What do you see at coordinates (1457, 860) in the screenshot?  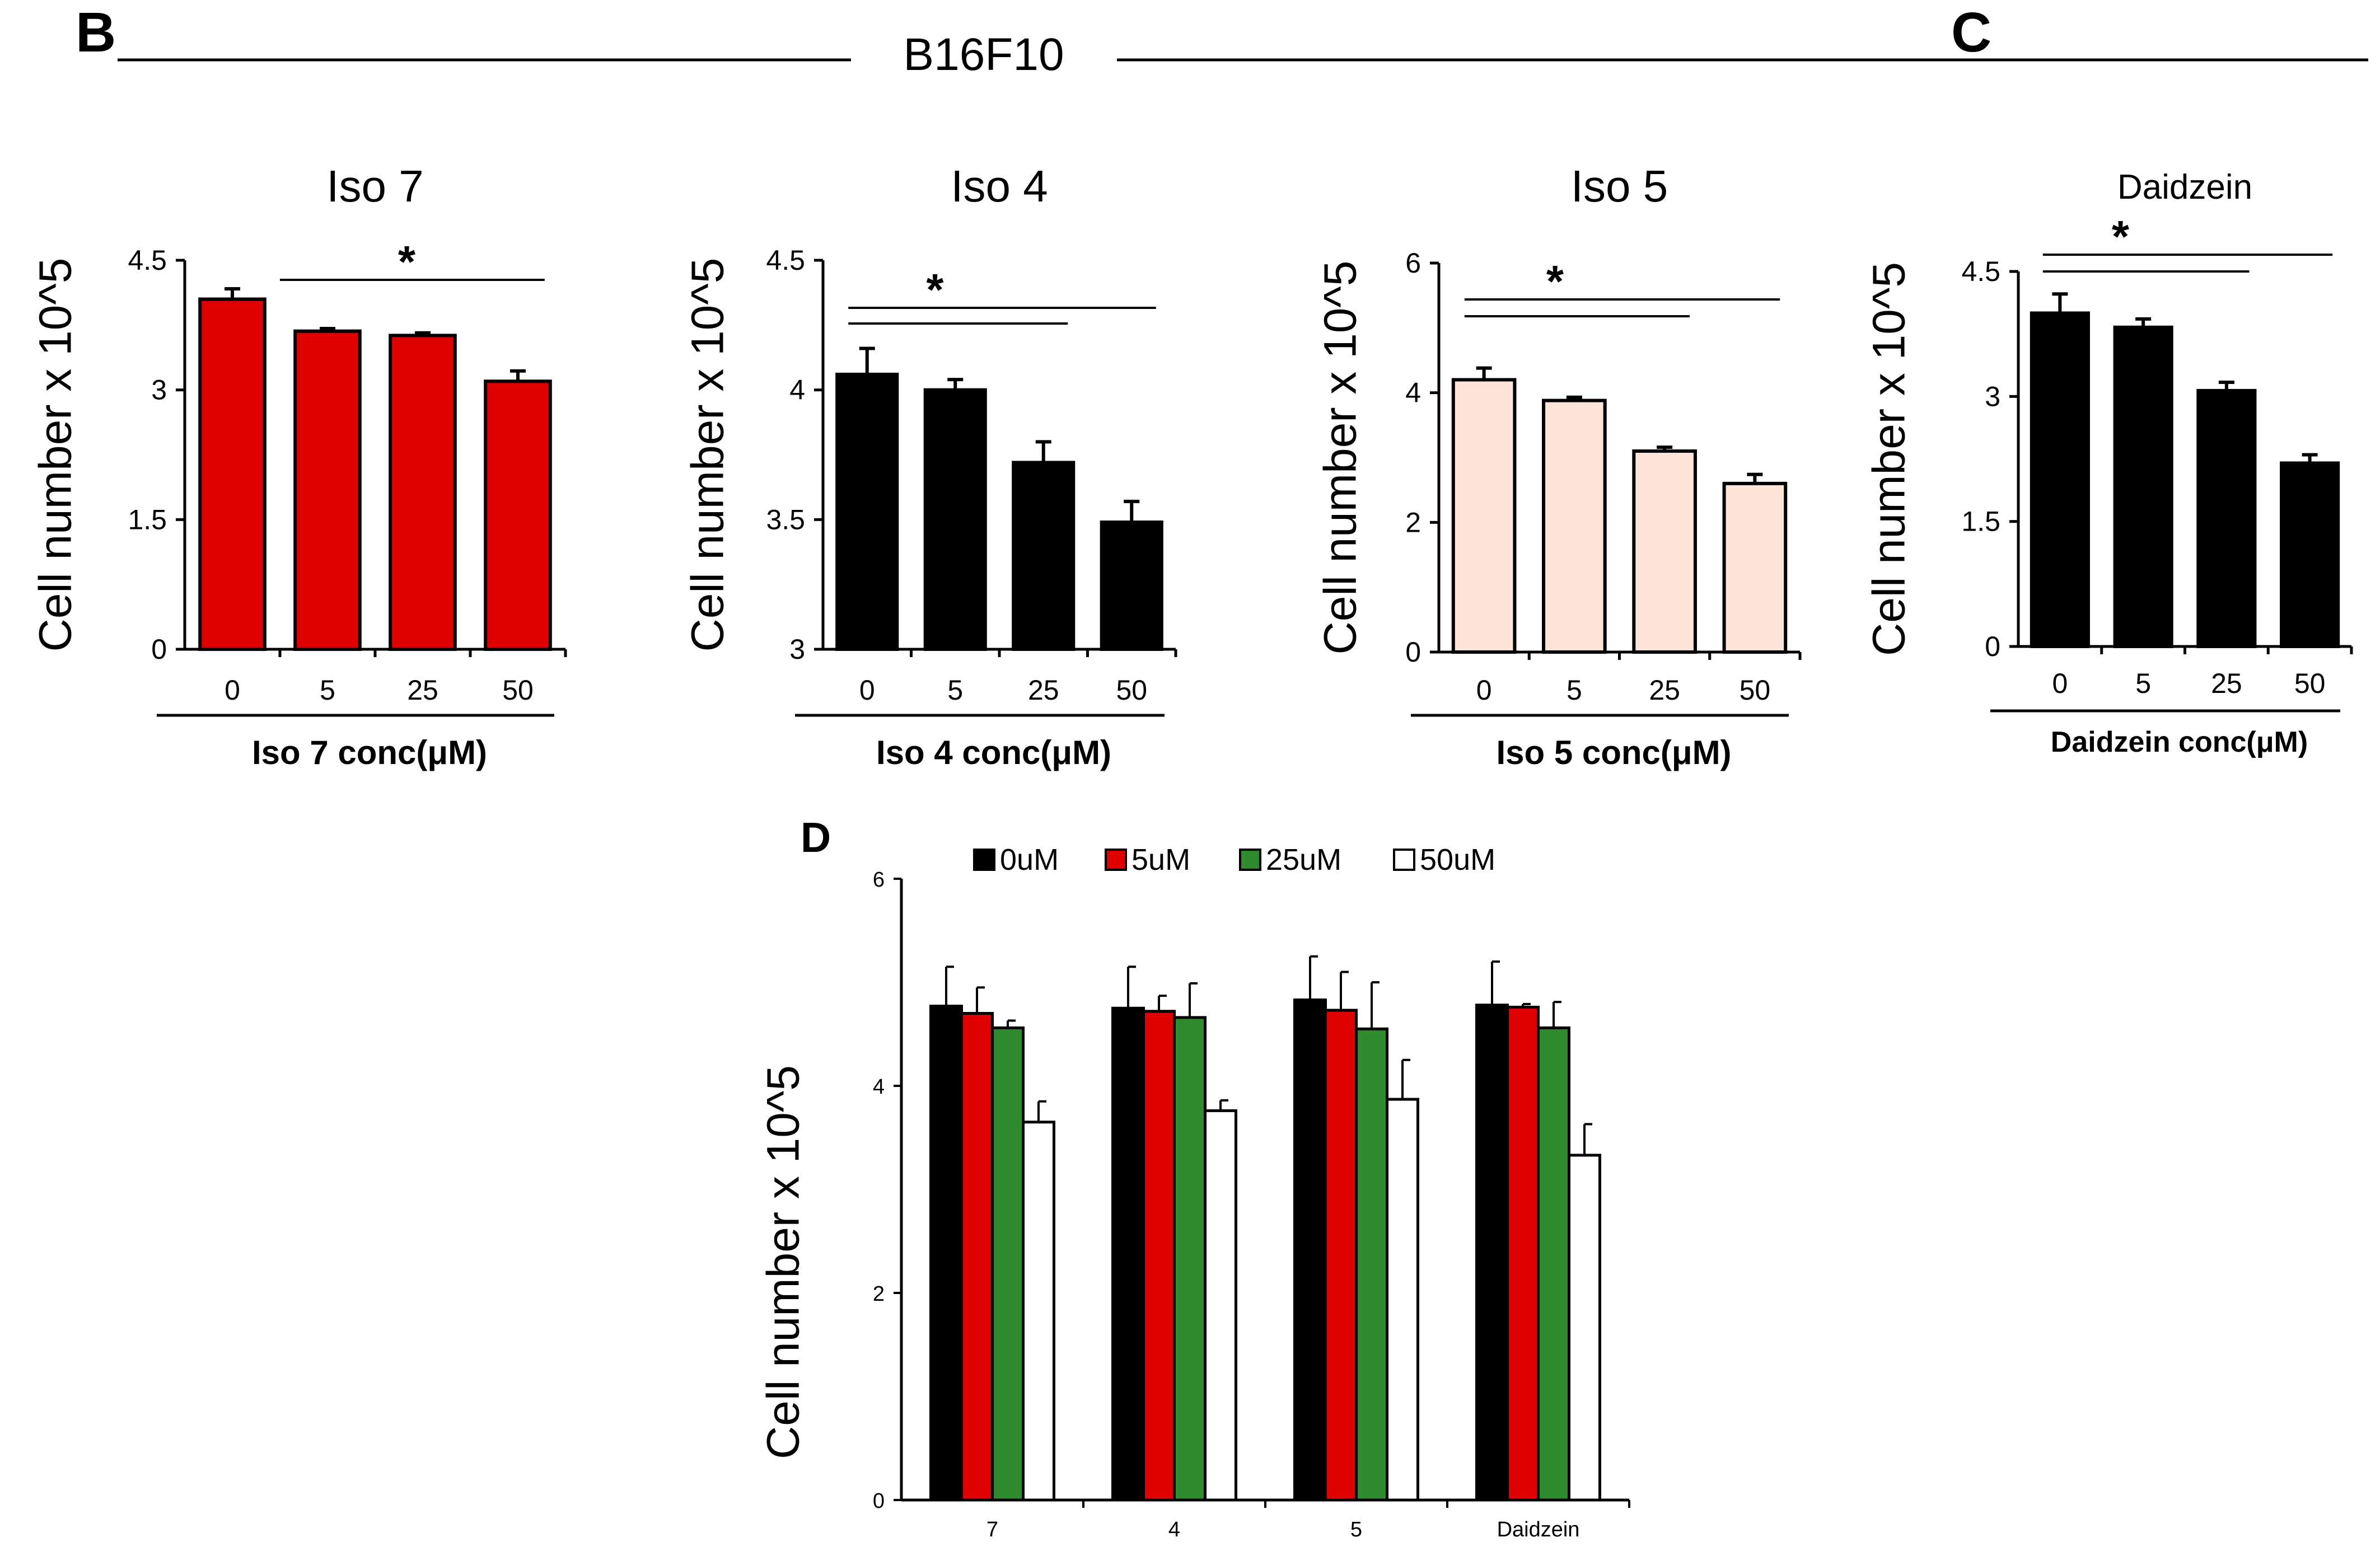 I see `legend-label: 50uM` at bounding box center [1457, 860].